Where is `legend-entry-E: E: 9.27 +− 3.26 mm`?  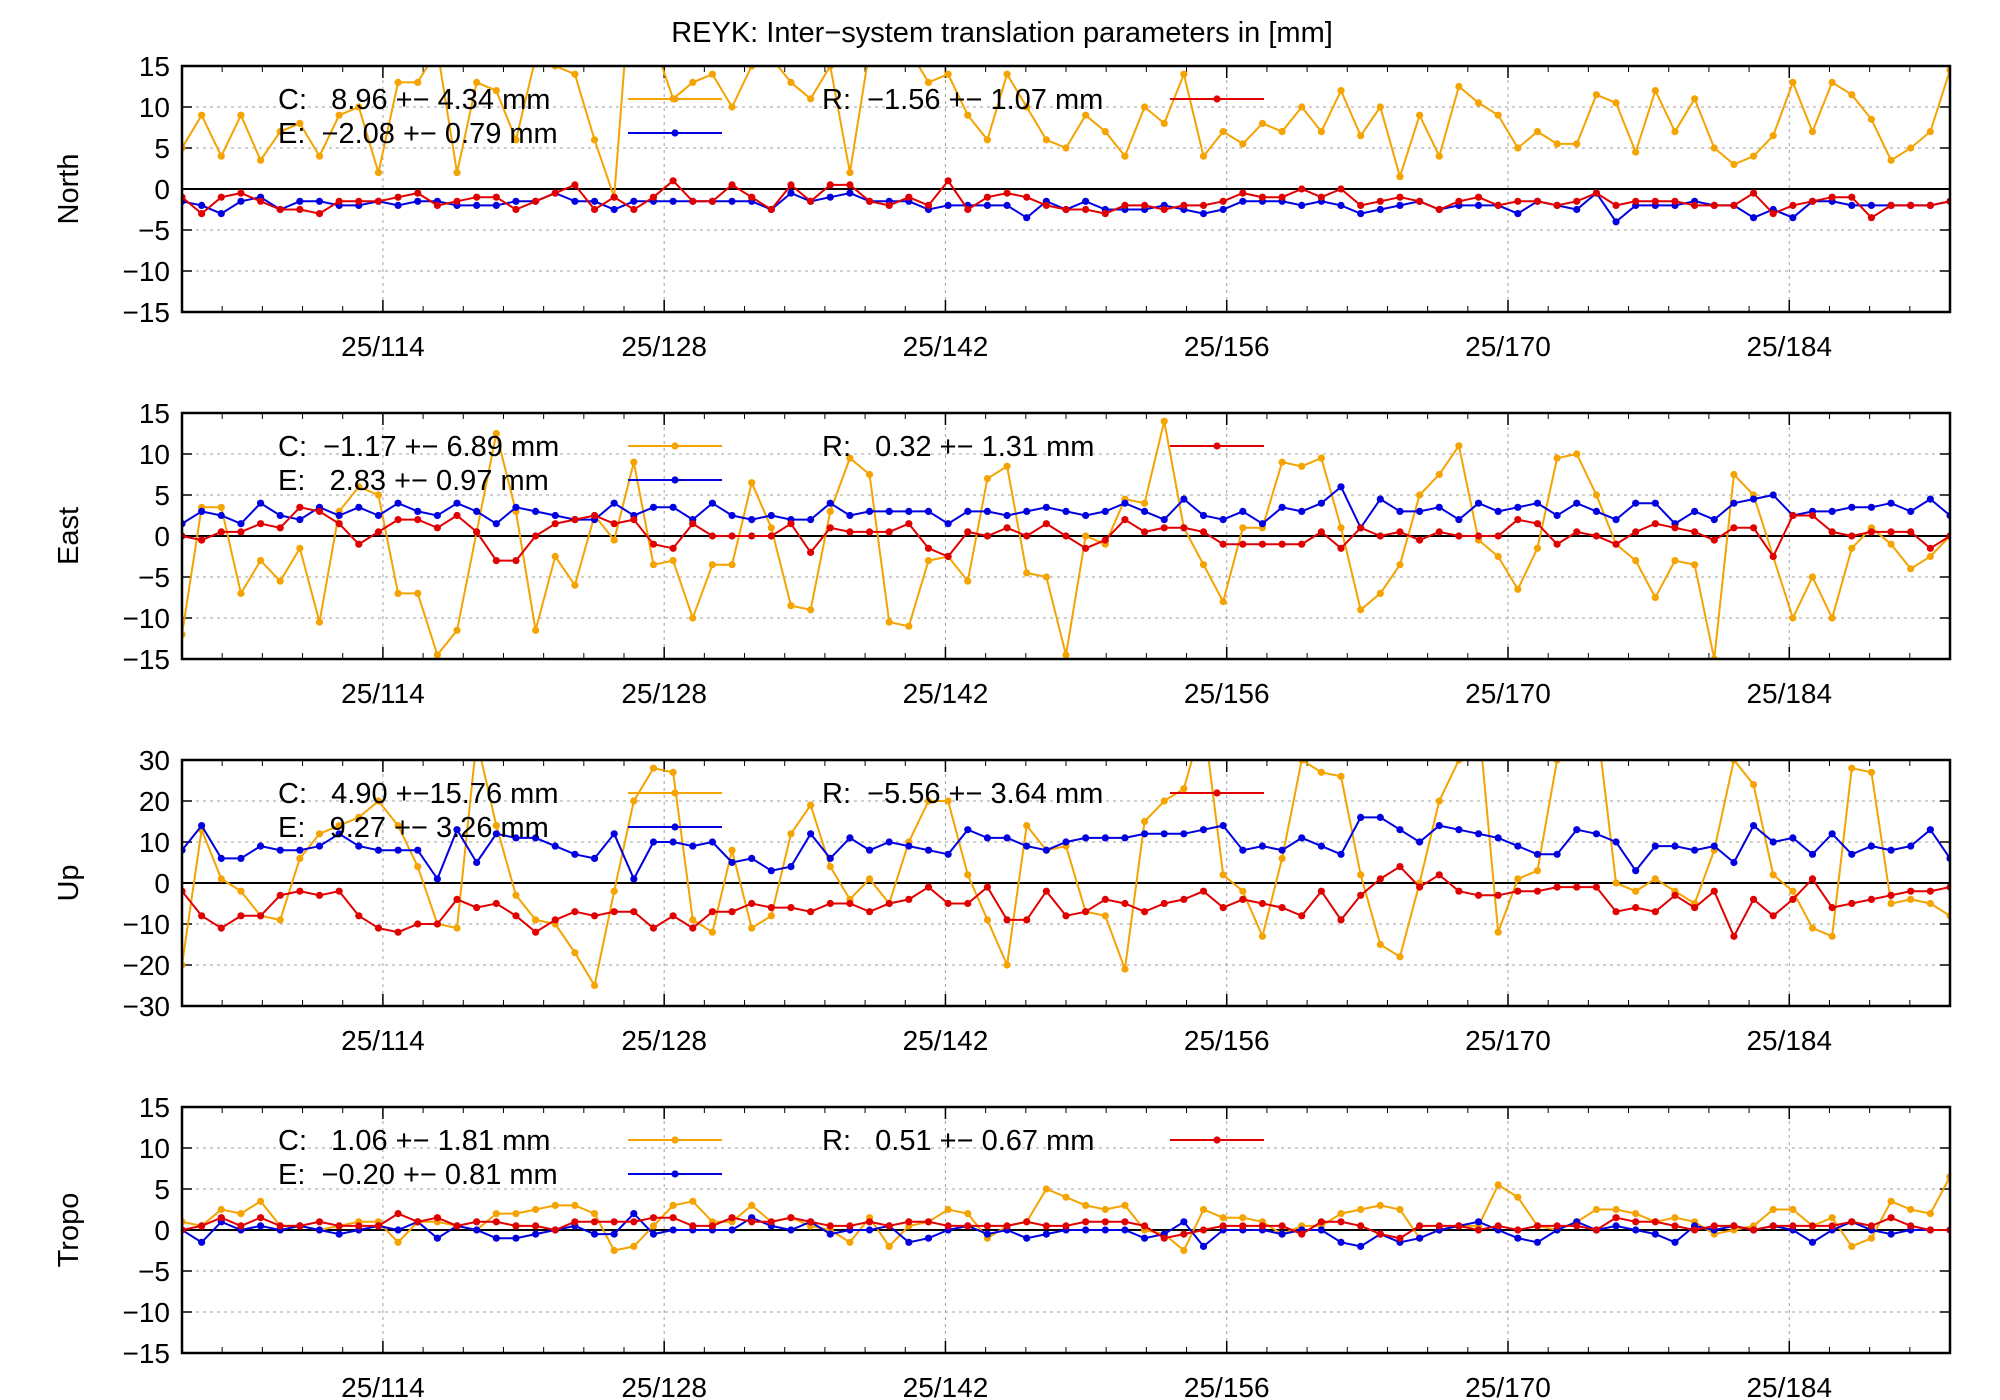 legend-entry-E: E: 9.27 +− 3.26 mm is located at coordinates (413, 828).